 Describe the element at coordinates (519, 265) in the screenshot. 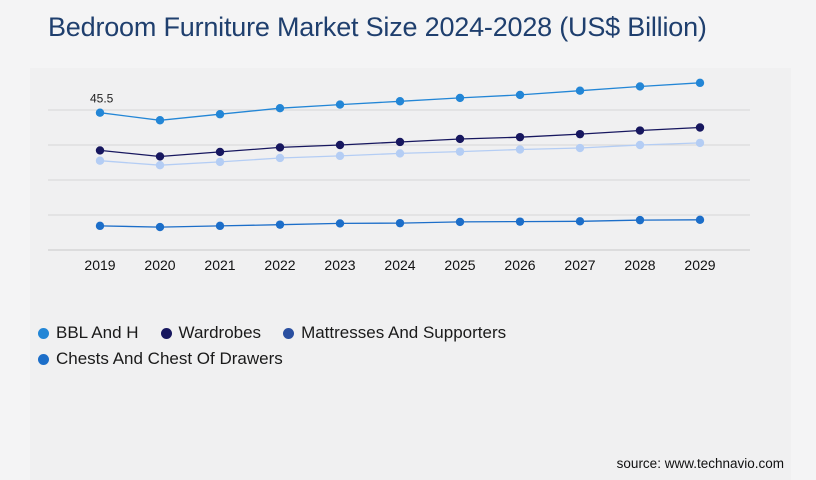

I see `x-tick-label: 2026` at that location.